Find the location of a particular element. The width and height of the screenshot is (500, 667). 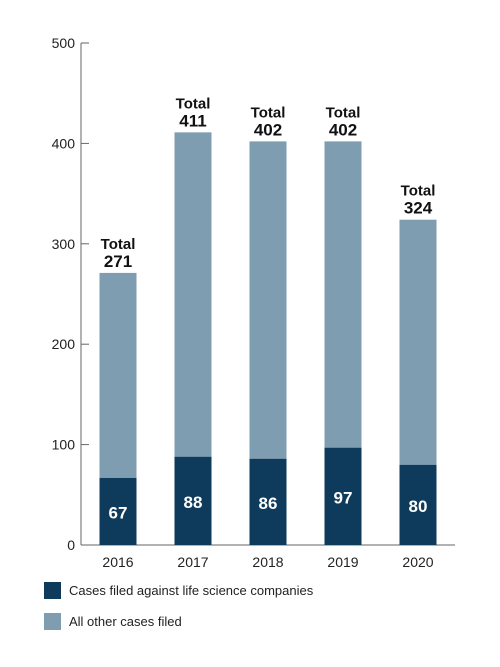

y-tick-label-400: 400 is located at coordinates (64, 143).